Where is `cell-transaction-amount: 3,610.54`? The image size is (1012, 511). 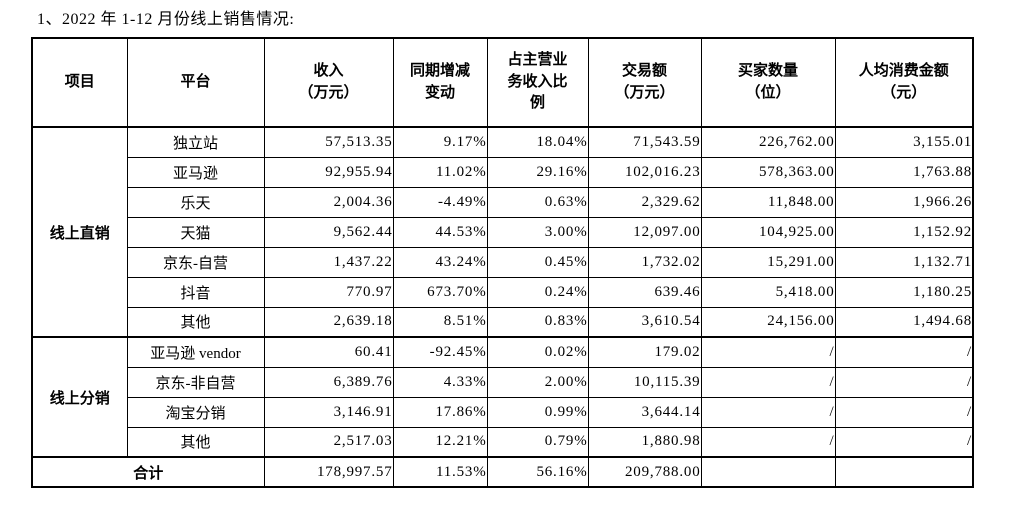
cell-transaction-amount: 3,610.54 is located at coordinates (644, 322).